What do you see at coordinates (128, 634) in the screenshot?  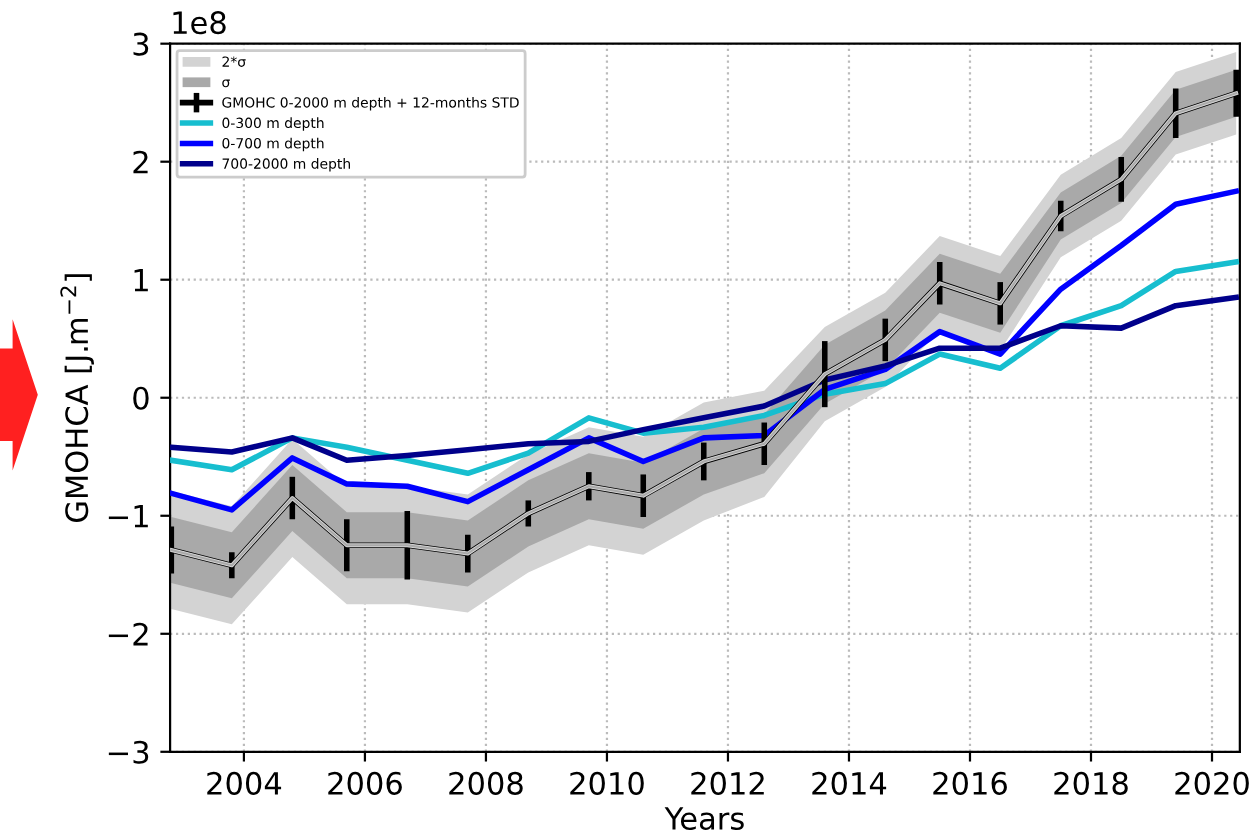 I see `y-tick-label: −2` at bounding box center [128, 634].